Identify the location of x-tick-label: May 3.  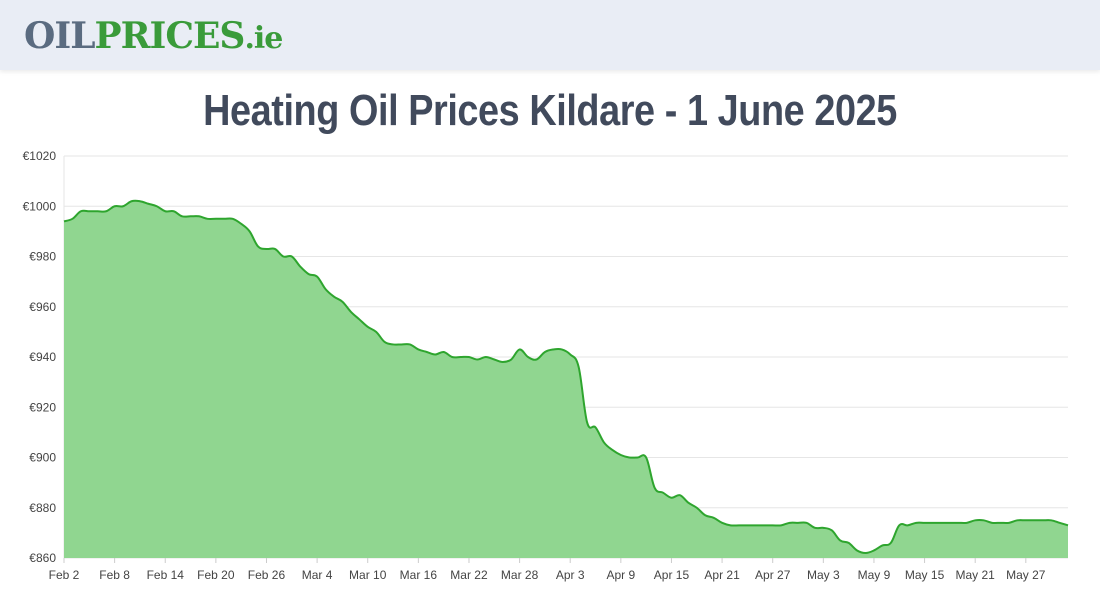
(823, 575).